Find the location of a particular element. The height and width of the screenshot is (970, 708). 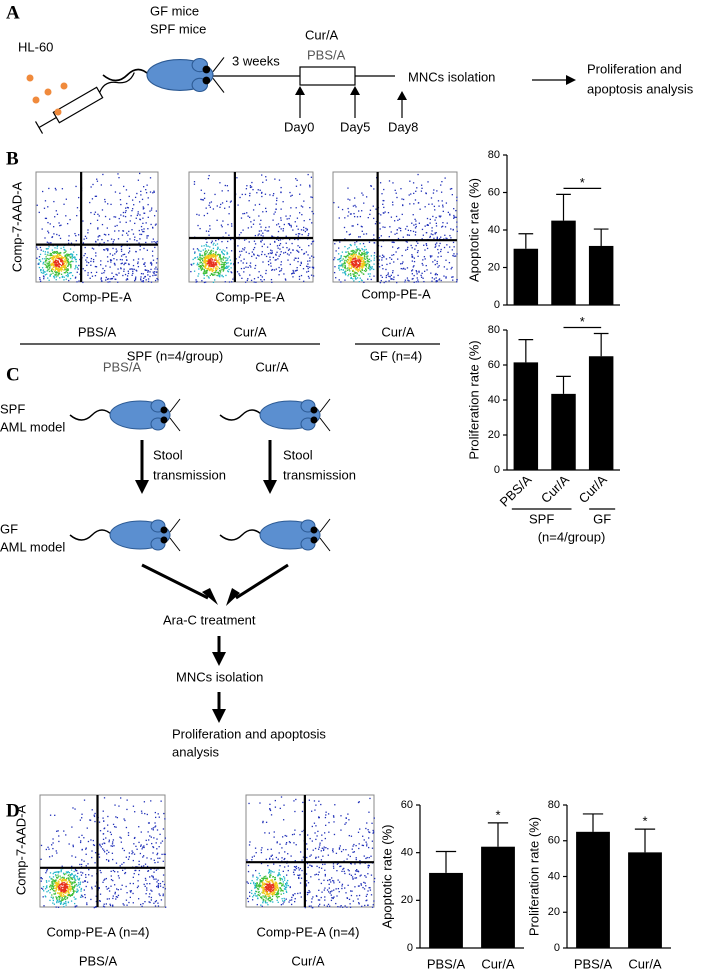

y-axis-label: Apoptotic rate (%) is located at coordinates (386, 876).